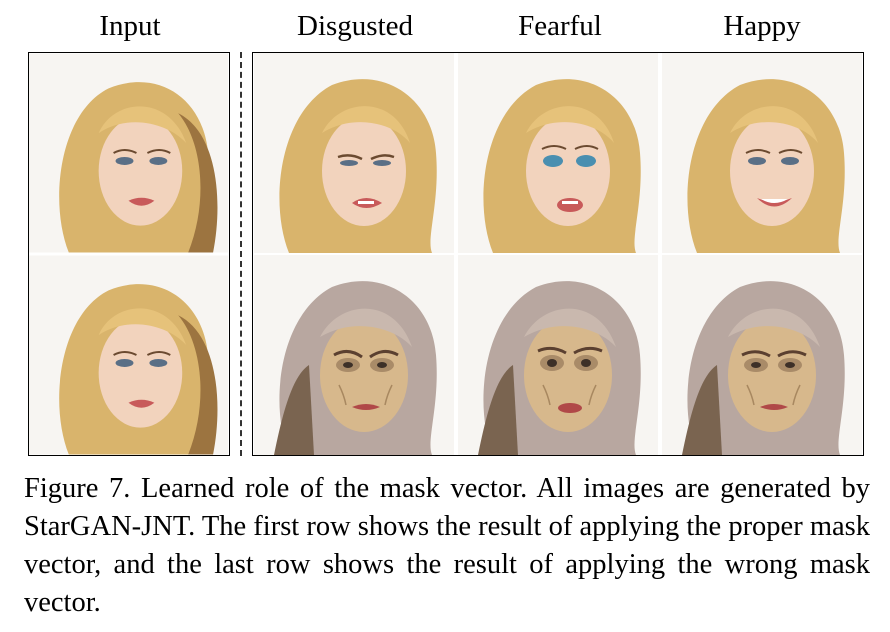  I want to click on fearful-image, so click(558, 153).